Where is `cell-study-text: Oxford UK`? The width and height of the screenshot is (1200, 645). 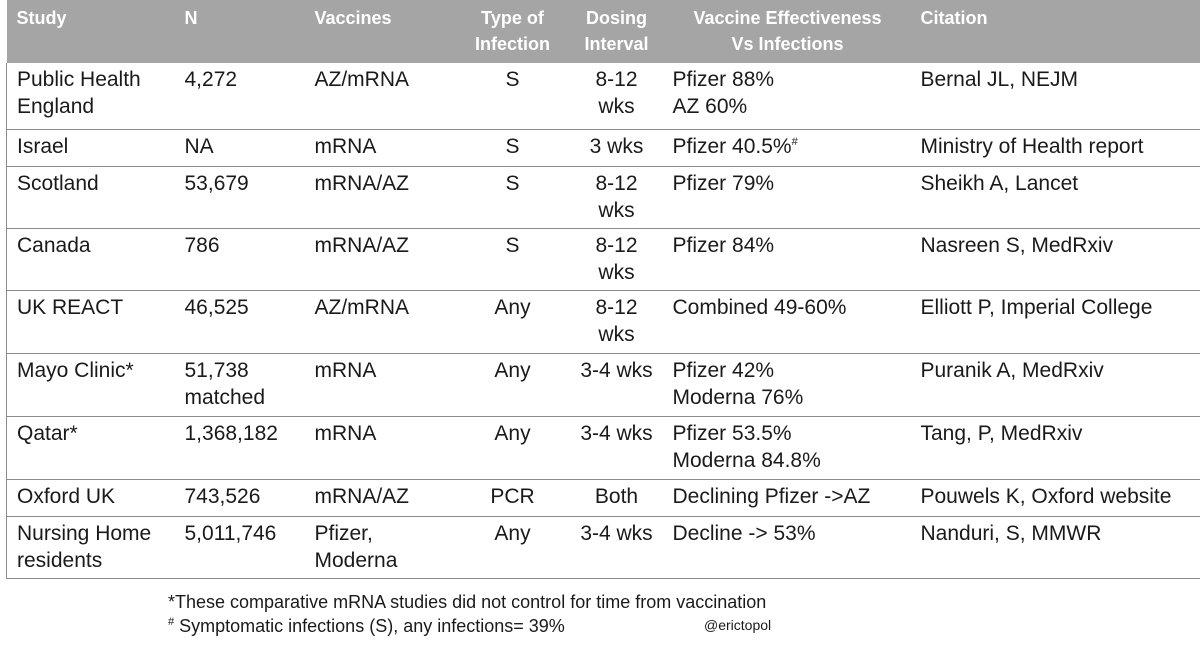
cell-study-text: Oxford UK is located at coordinates (66, 496).